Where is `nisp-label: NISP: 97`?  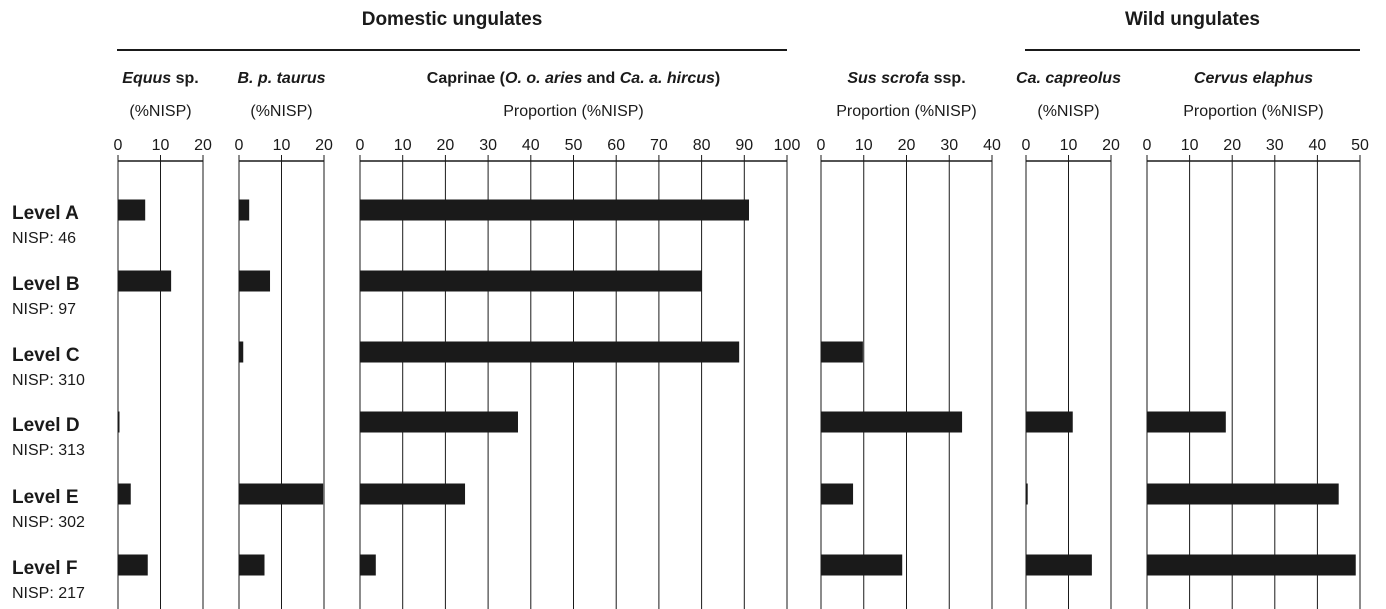
nisp-label: NISP: 97 is located at coordinates (44, 309).